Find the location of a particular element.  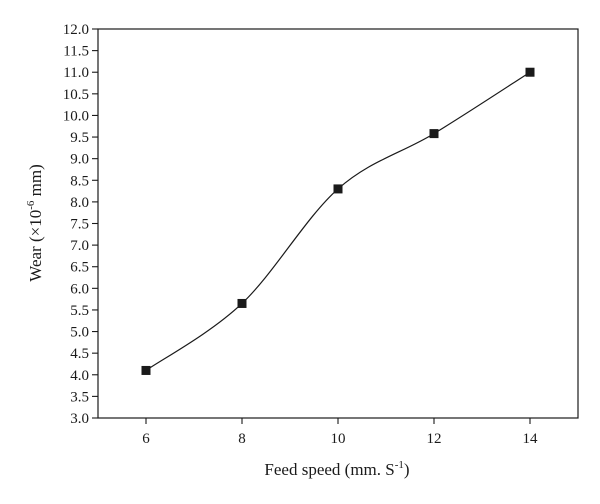

y-tick-label: 6.5 is located at coordinates (79, 268).